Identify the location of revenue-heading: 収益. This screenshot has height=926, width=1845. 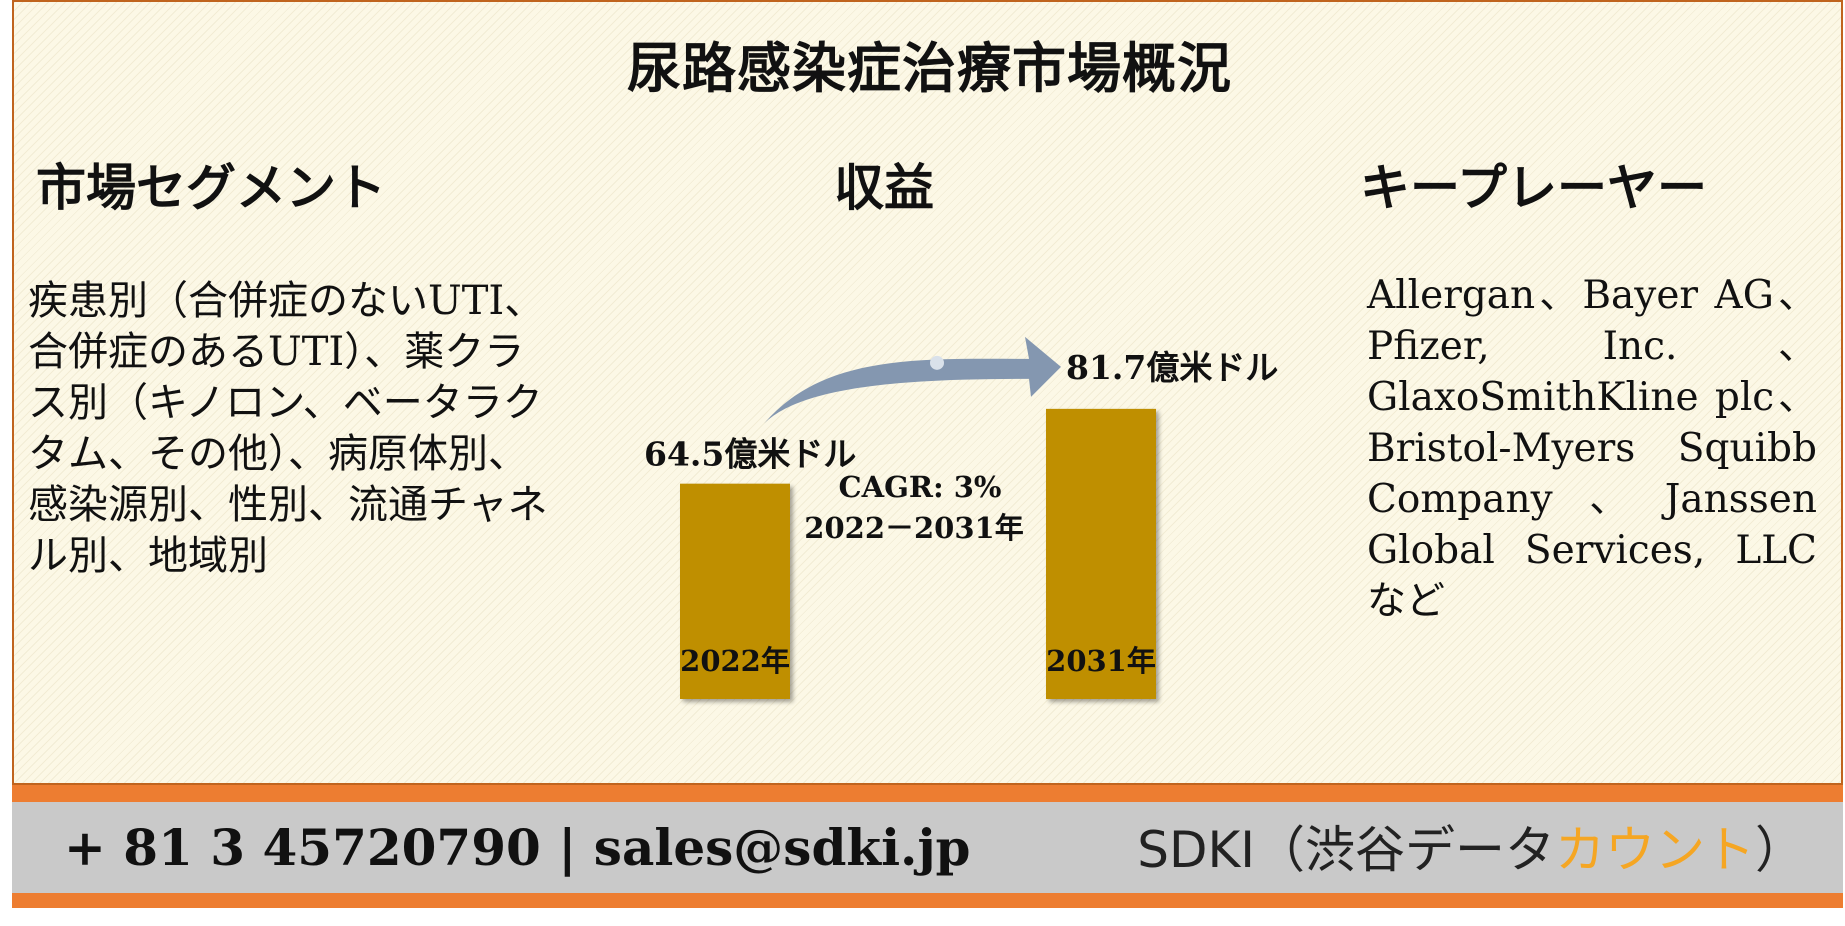
(884, 187).